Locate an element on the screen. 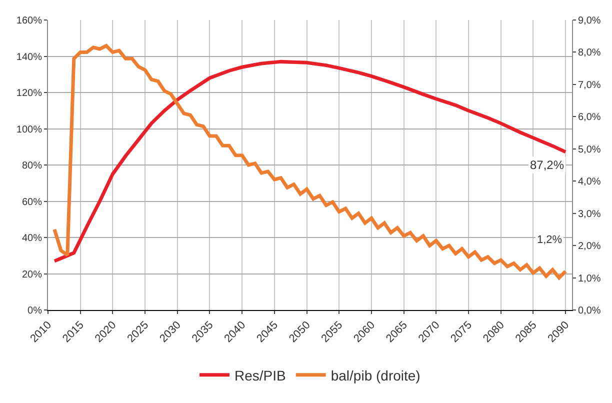  y2-tick-label: 6,0% is located at coordinates (589, 118).